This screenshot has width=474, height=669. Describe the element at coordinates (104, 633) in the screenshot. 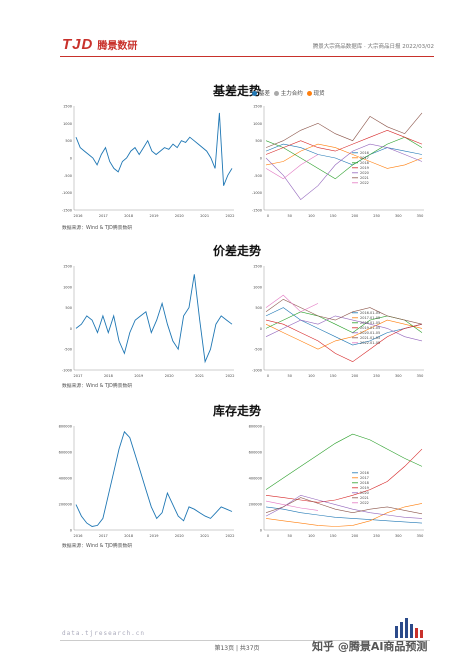

I see `footer-url: data.tjresearch.cn` at that location.